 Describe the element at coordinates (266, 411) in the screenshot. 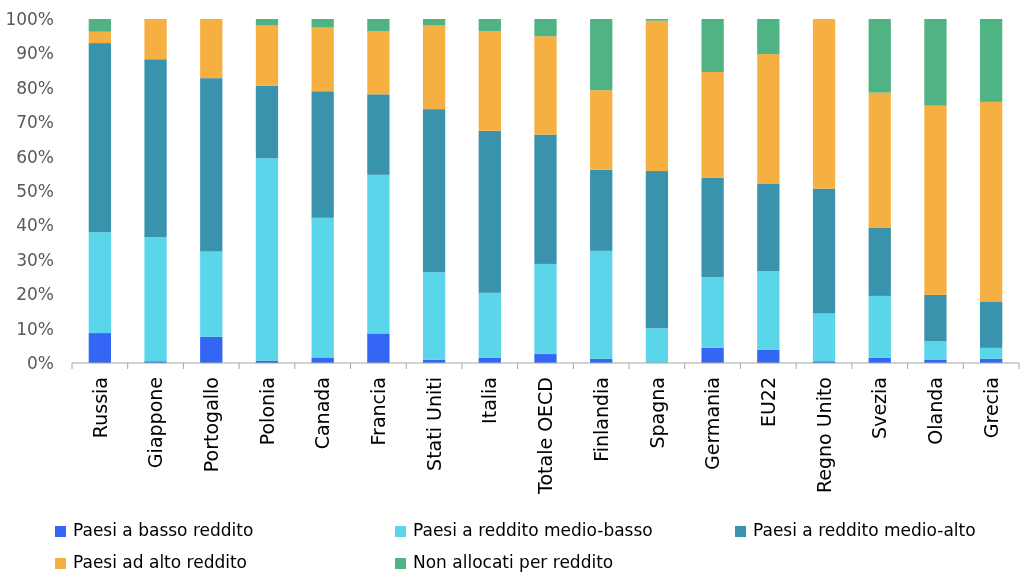

I see `x-tick-label: Polonia` at that location.